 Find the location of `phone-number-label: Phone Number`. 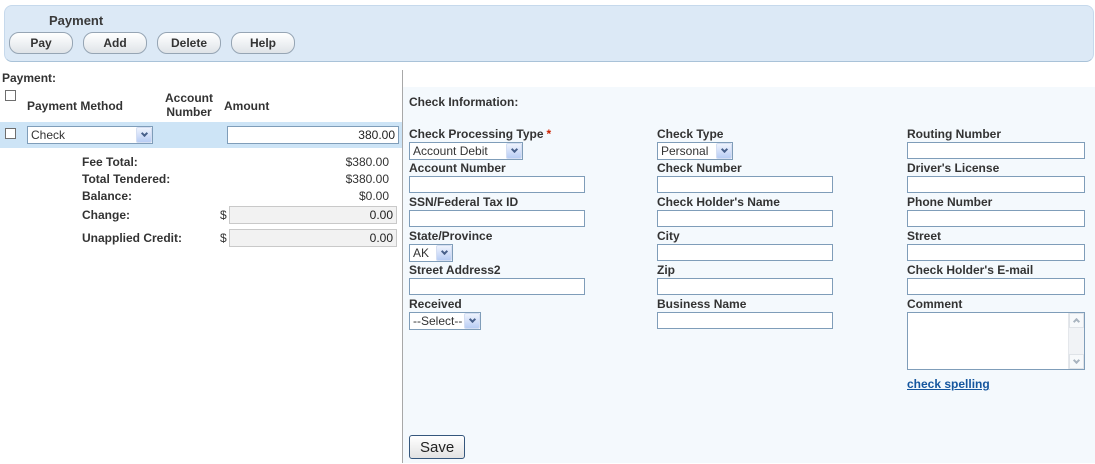

phone-number-label: Phone Number is located at coordinates (950, 202).